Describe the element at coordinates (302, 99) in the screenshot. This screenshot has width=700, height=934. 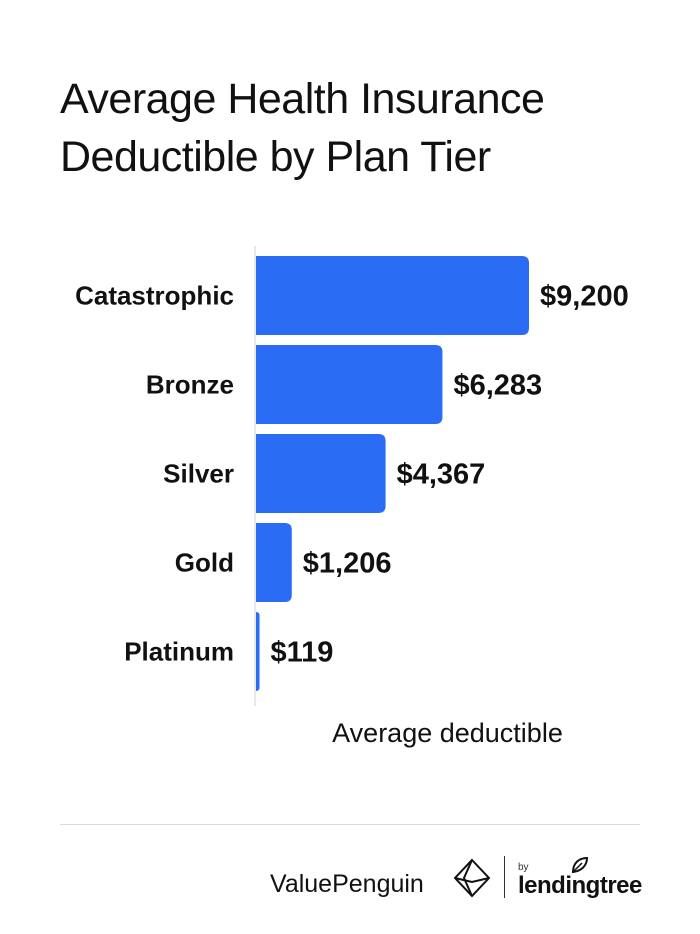
I see `chart-title-line-1: Average Health Insurance` at that location.